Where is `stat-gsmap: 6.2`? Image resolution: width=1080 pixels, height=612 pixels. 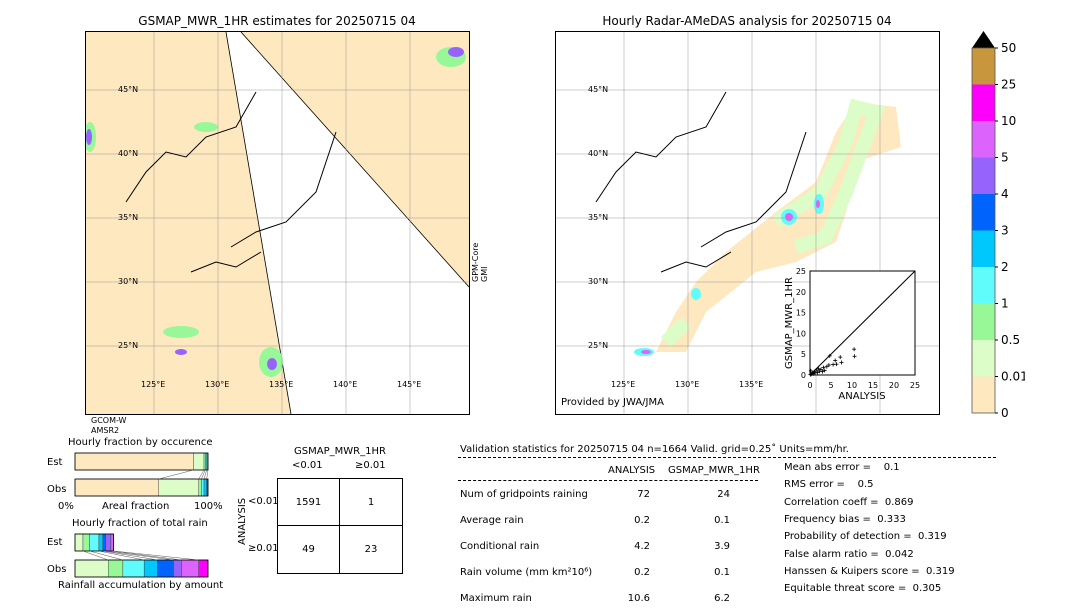 stat-gsmap: 6.2 is located at coordinates (722, 598).